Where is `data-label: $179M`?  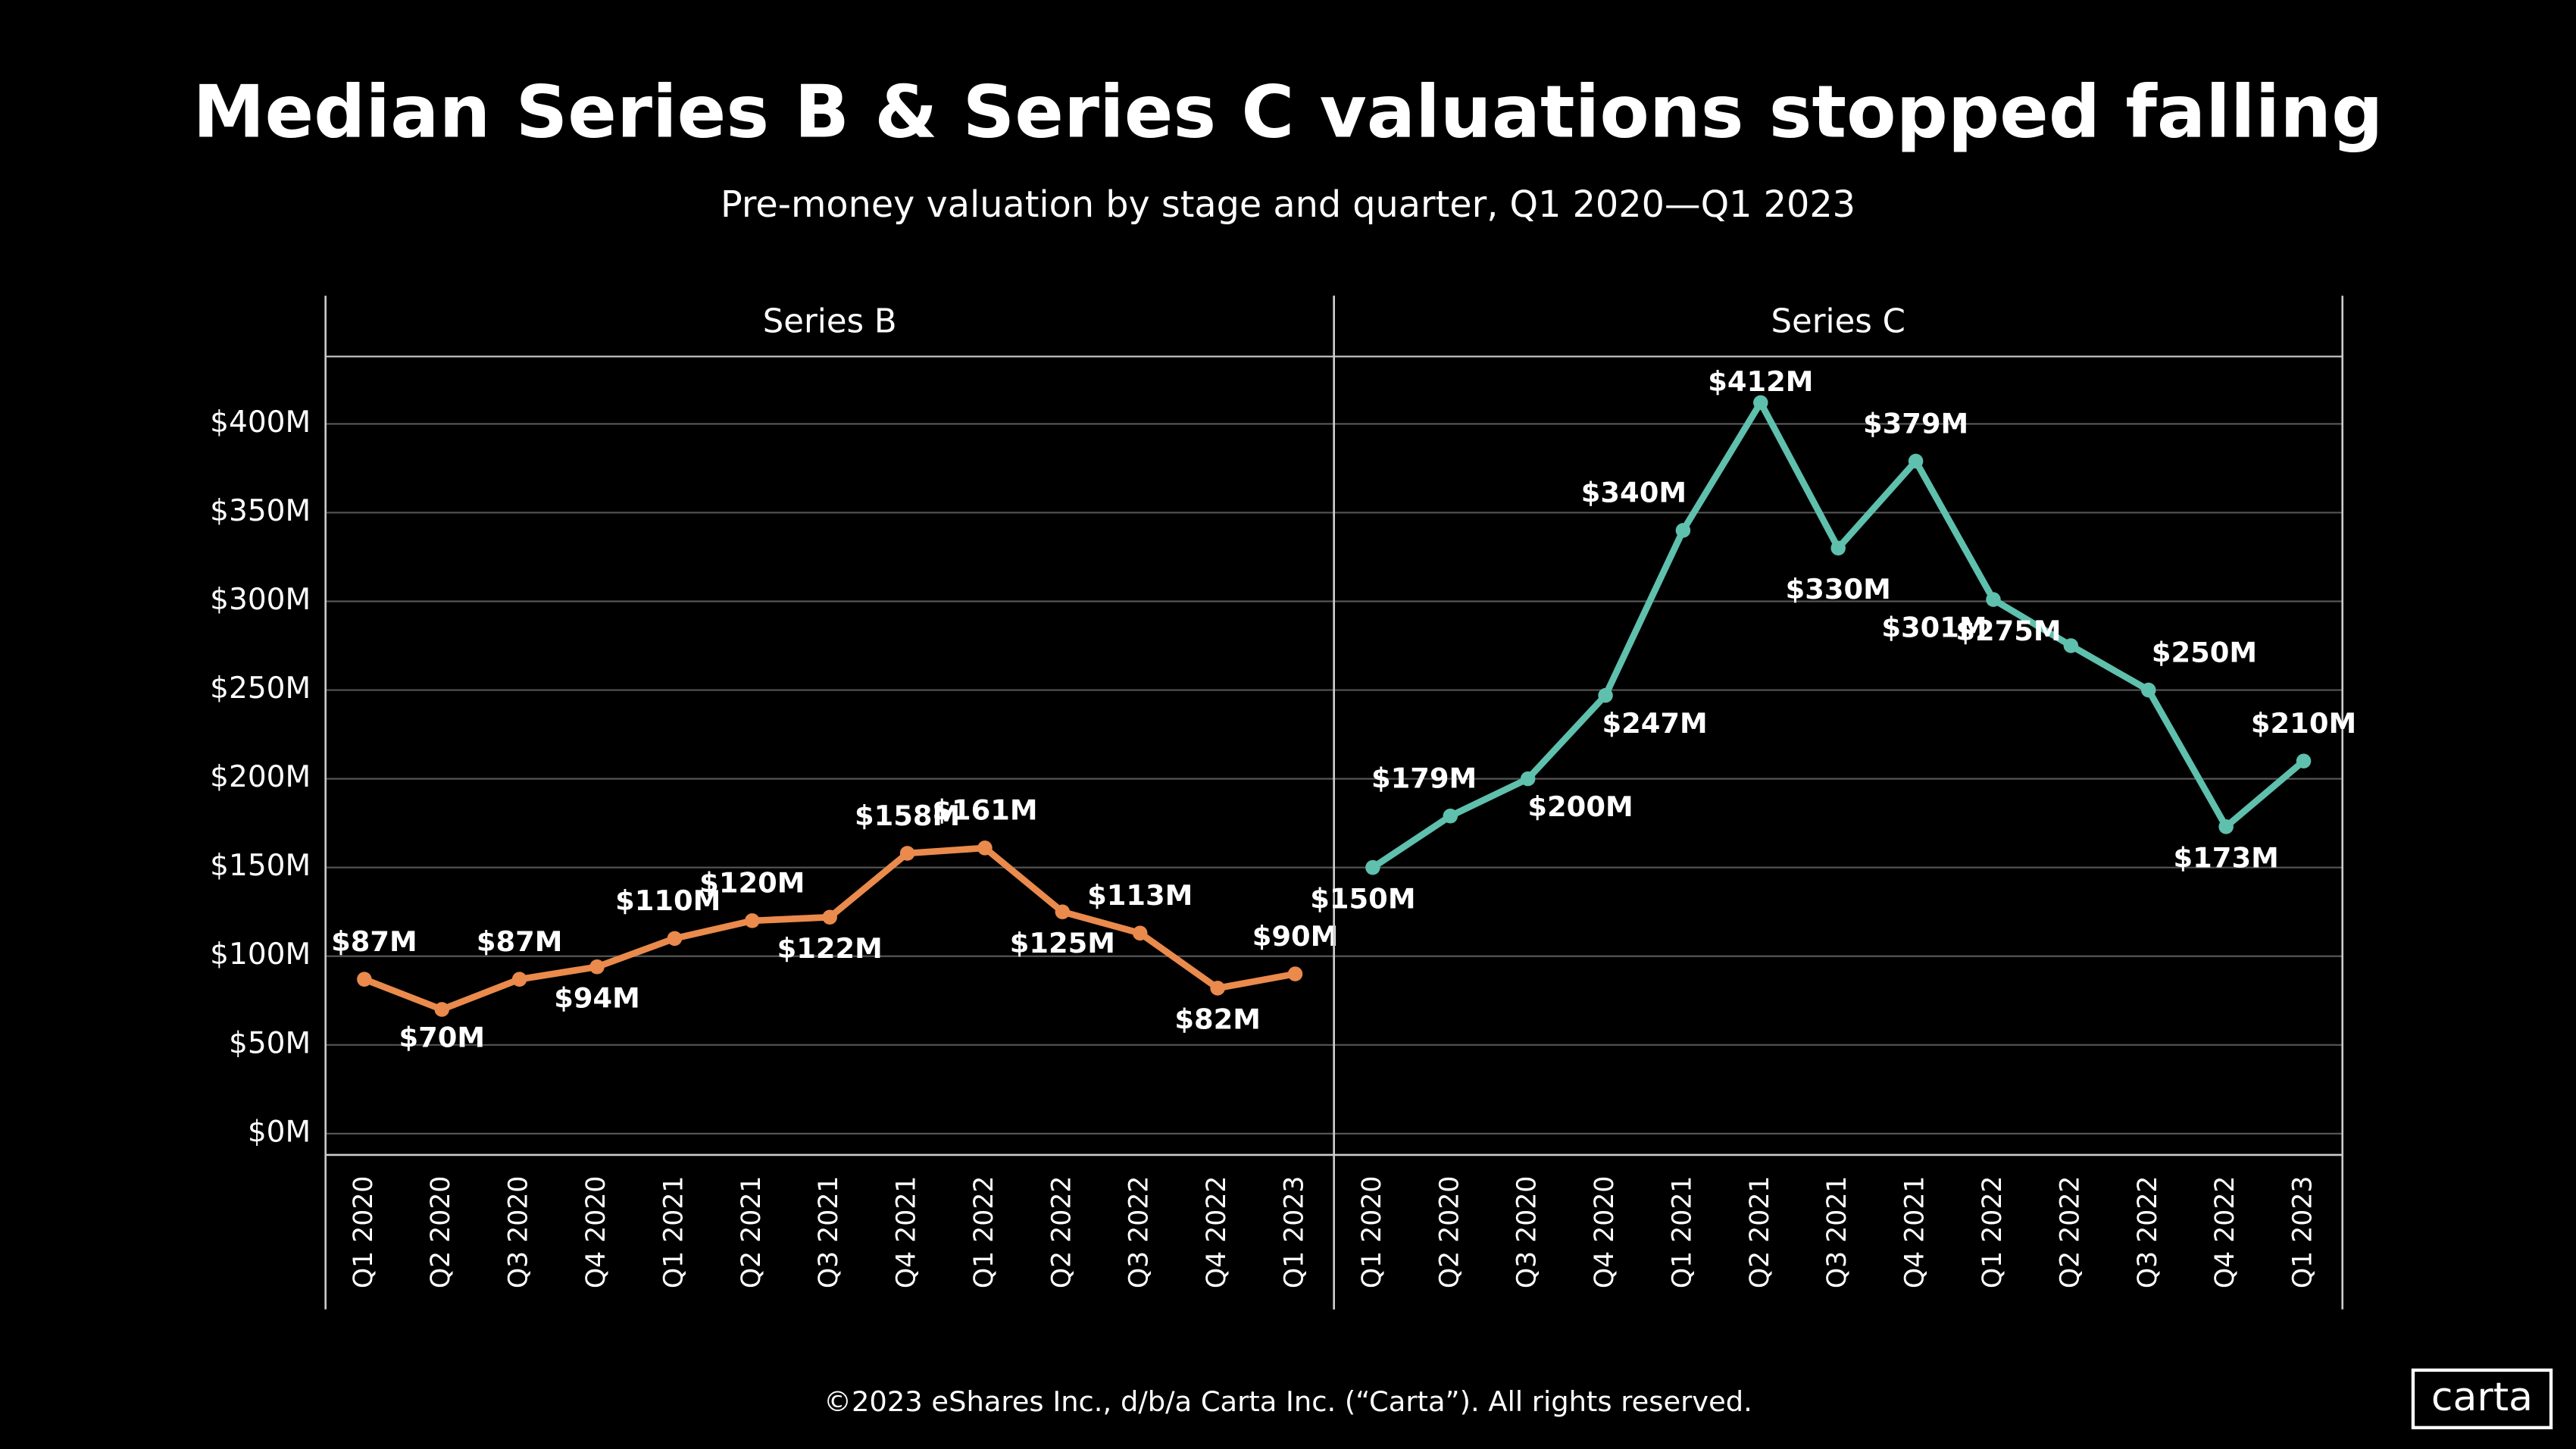 data-label: $179M is located at coordinates (1424, 778).